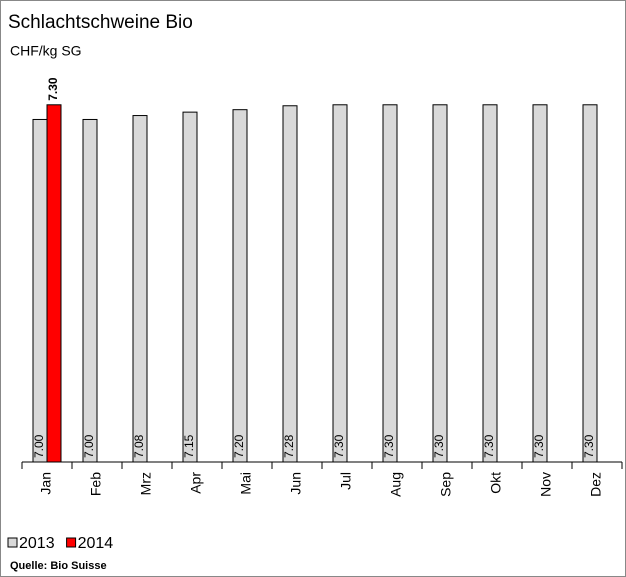 This screenshot has width=626, height=577. Describe the element at coordinates (100, 22) in the screenshot. I see `chart-title: Schlachtschweine Bio` at that location.